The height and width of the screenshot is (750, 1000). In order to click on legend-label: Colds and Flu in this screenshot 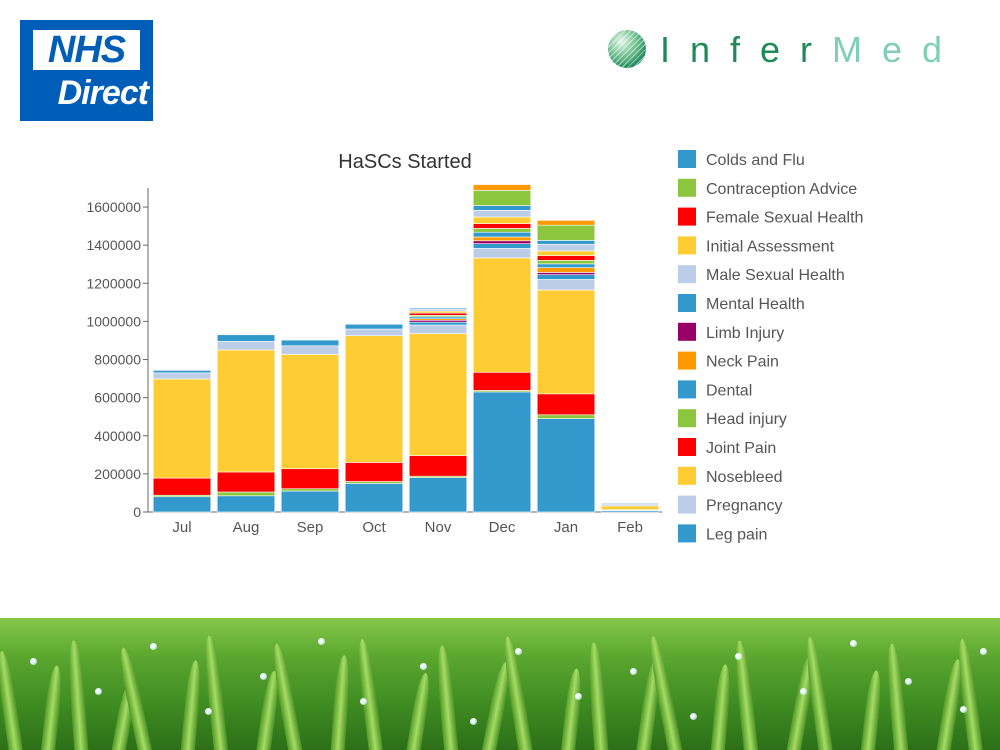, I will do `click(755, 160)`.